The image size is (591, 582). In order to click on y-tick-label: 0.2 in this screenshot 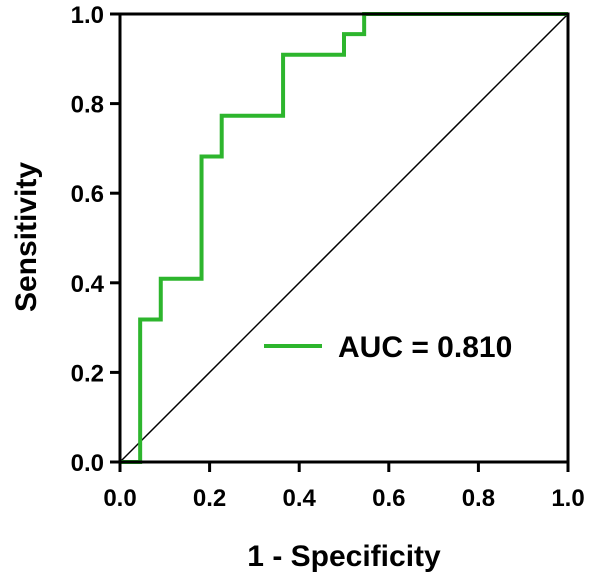, I will do `click(87, 373)`.